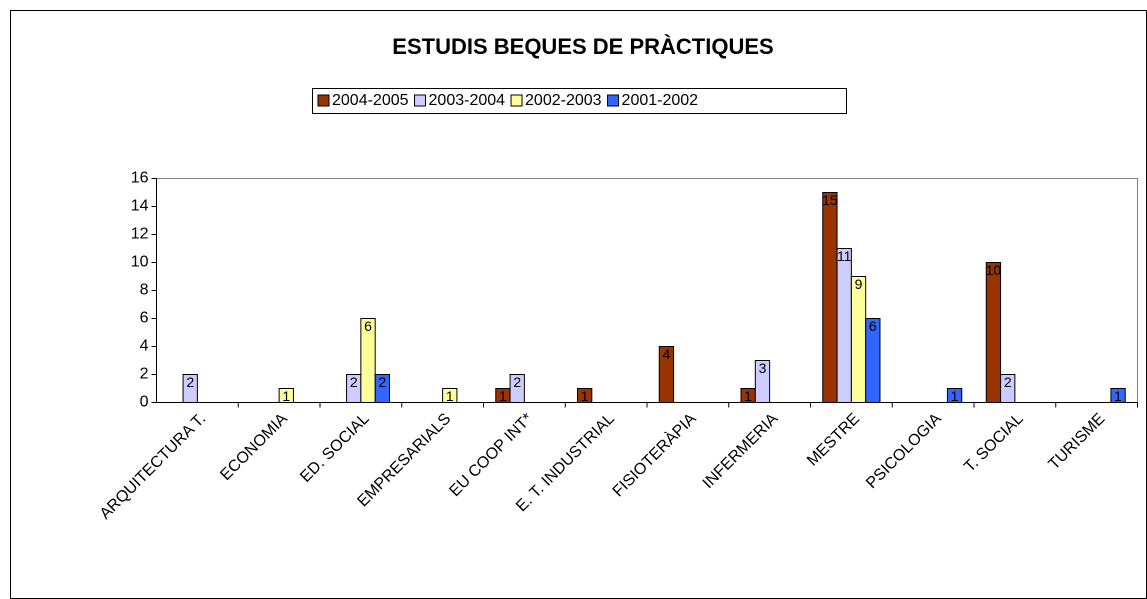 This screenshot has width=1147, height=599. What do you see at coordinates (370, 100) in the screenshot?
I see `legend-label: 2004-2005` at bounding box center [370, 100].